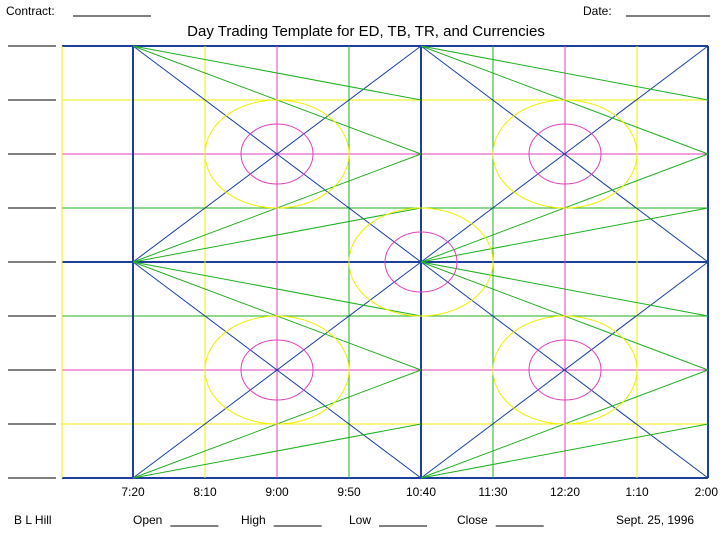 Image resolution: width=728 pixels, height=535 pixels. I want to click on time-label: 9:00, so click(277, 492).